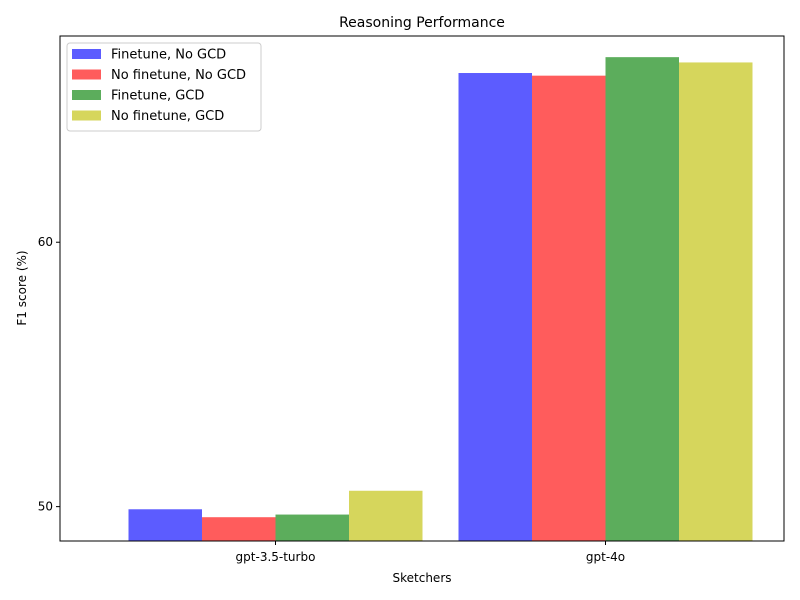  What do you see at coordinates (165, 525) in the screenshot?
I see `bar-gpt-3.5-turbo-finetune-no-gcd` at bounding box center [165, 525].